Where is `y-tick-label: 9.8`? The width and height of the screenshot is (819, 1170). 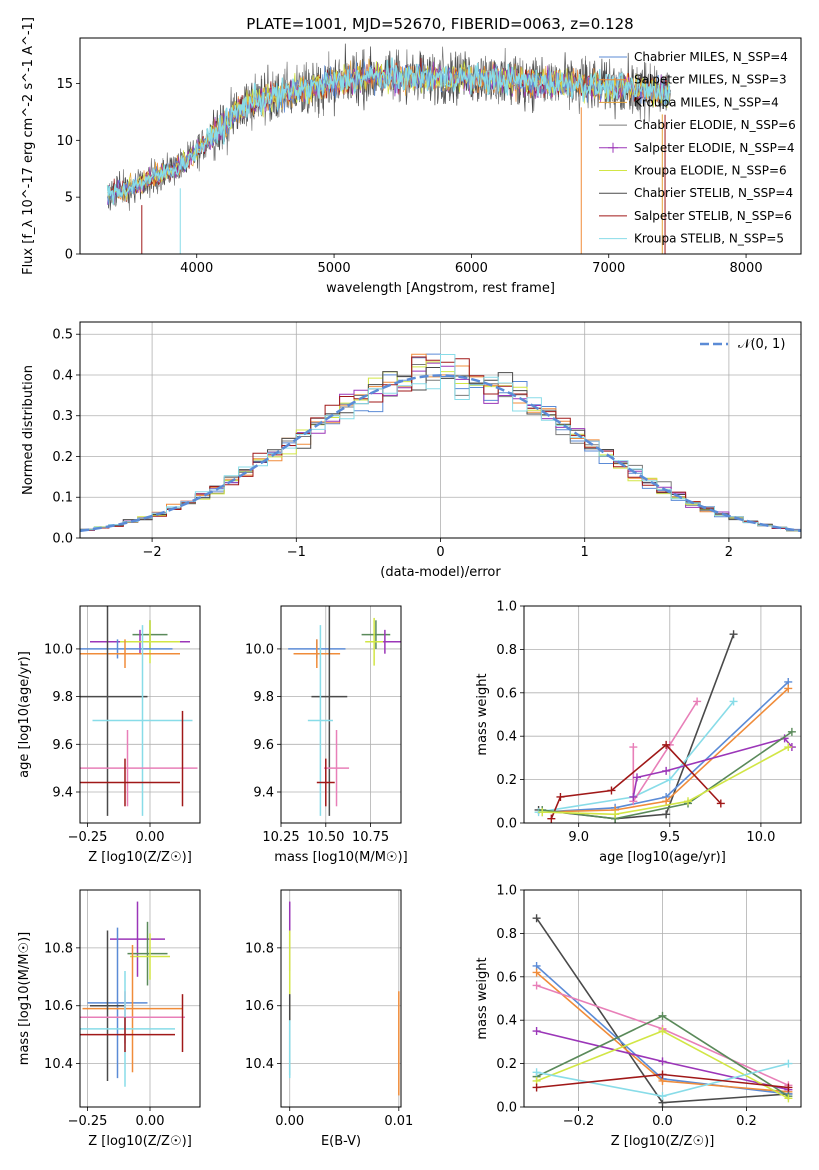
y-tick-label: 9.8 is located at coordinates (263, 697).